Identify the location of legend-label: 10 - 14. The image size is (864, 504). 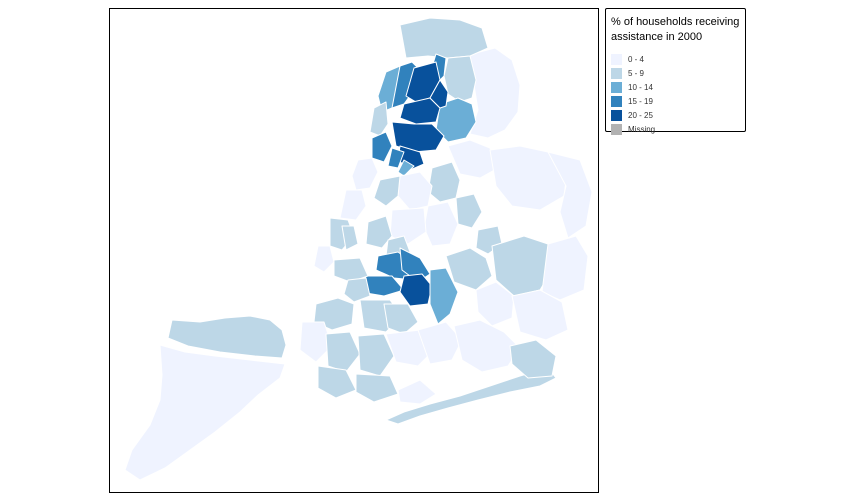
(640, 87).